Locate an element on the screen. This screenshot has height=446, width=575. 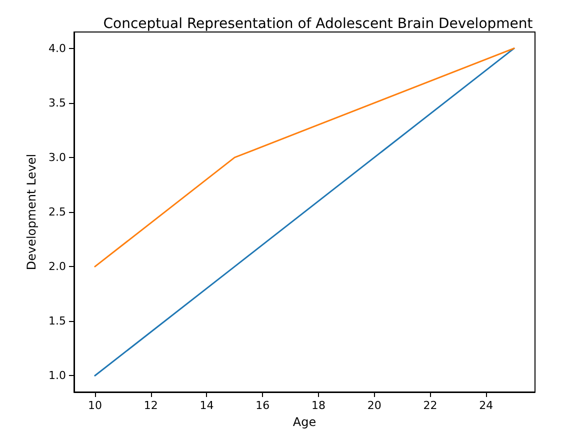
x-tick-label: 12 is located at coordinates (151, 405).